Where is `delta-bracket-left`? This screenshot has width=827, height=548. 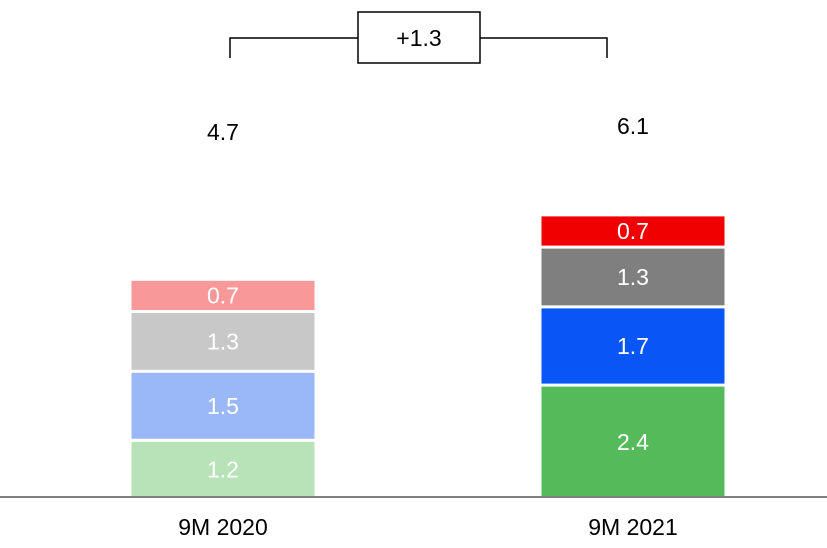
delta-bracket-left is located at coordinates (293, 47).